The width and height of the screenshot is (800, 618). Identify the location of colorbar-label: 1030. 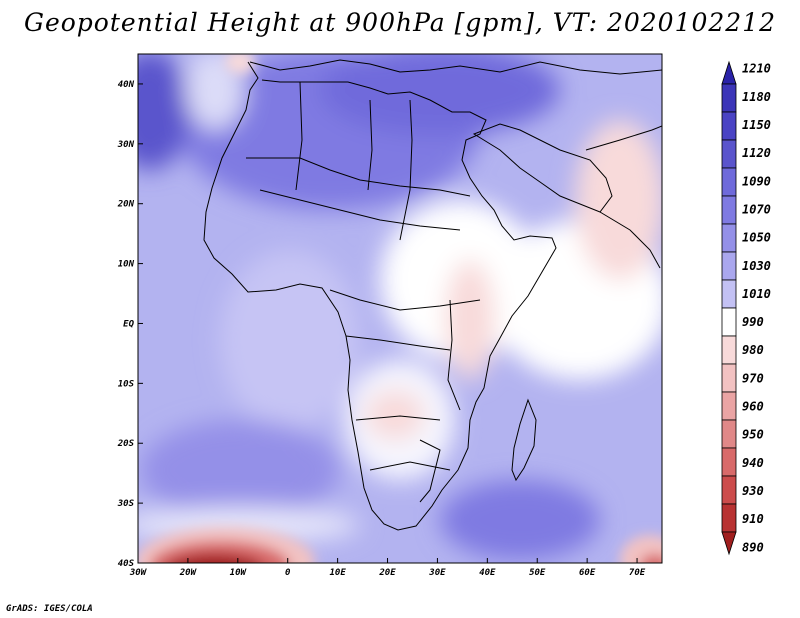
(756, 266).